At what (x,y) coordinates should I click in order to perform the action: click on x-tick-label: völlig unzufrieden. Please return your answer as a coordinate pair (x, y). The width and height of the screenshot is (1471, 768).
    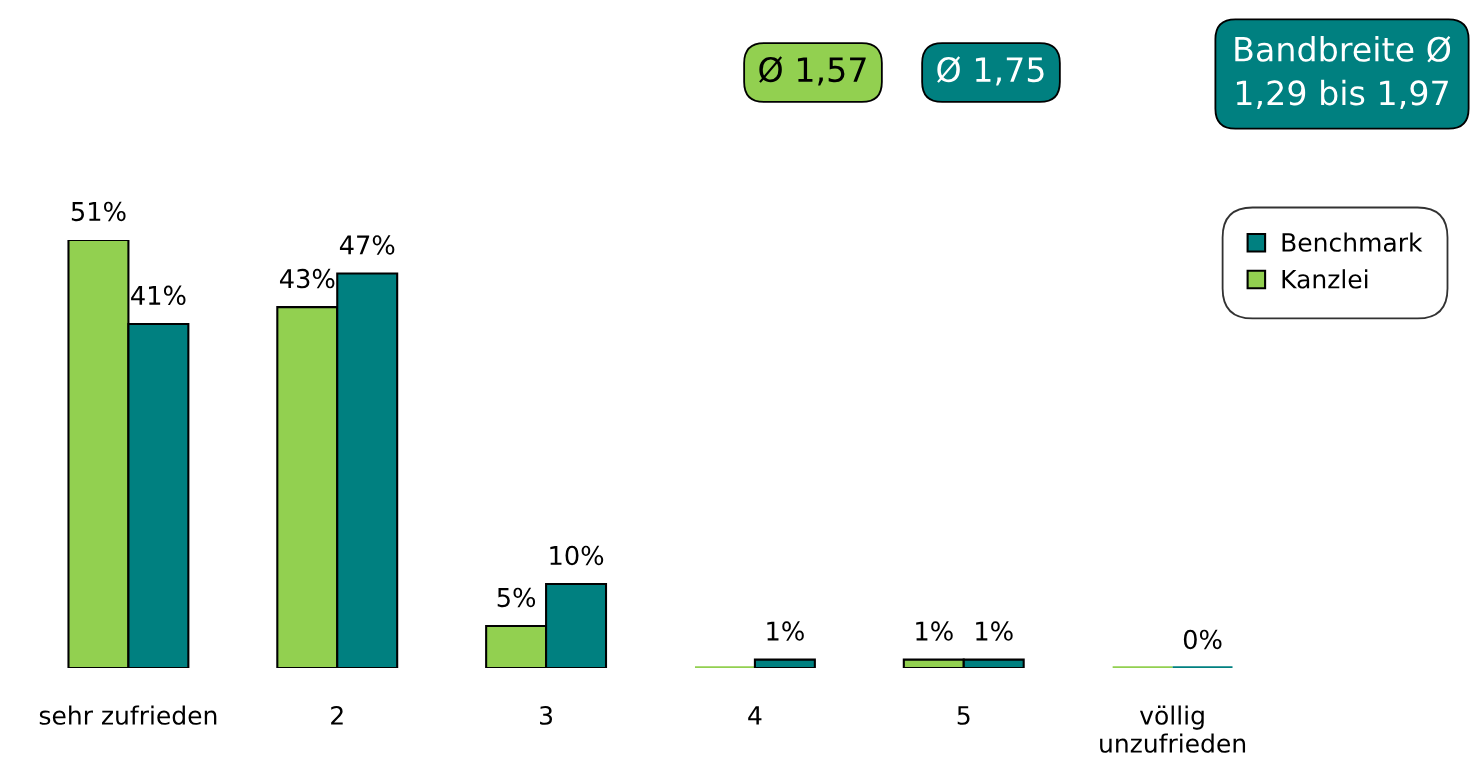
    Looking at the image, I should click on (1173, 729).